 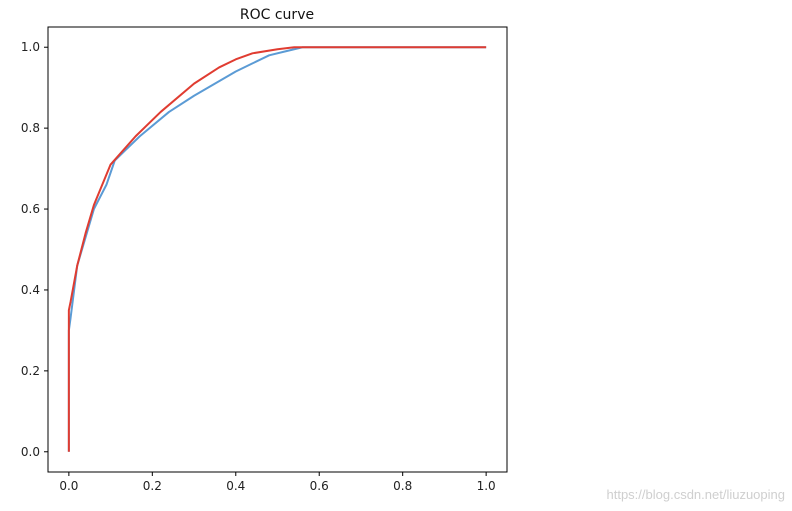 I want to click on x-tick-label: 1.0, so click(x=486, y=486).